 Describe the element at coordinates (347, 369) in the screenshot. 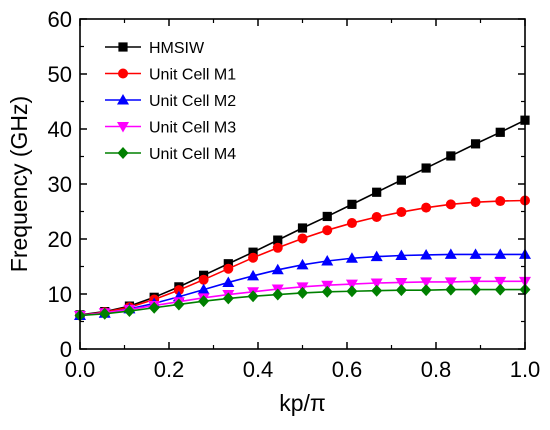

I see `x-tick-label: 0.6` at that location.